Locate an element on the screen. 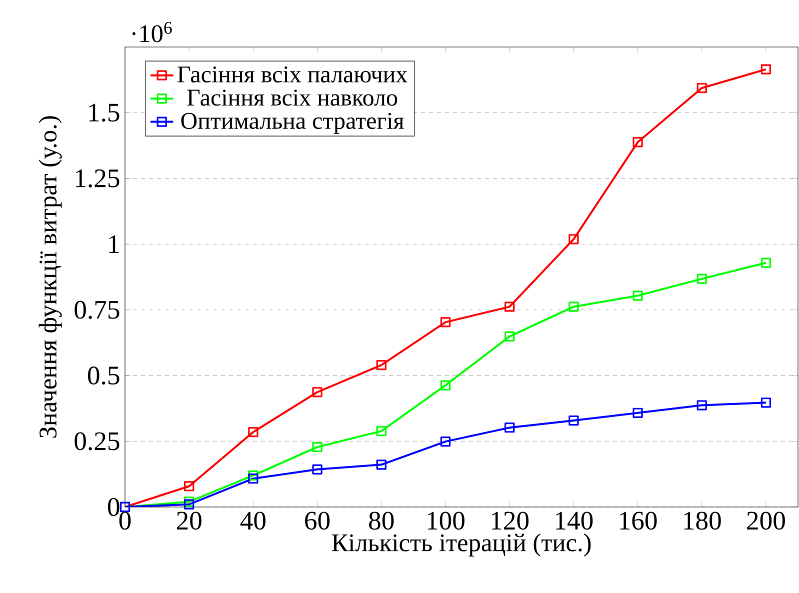  x-tick-label: 160 is located at coordinates (638, 521).